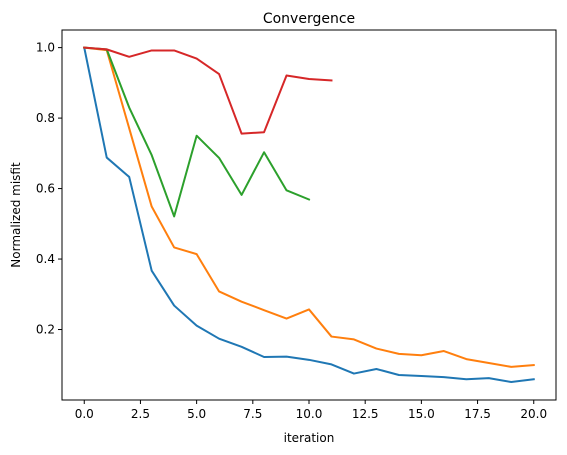 Image resolution: width=567 pixels, height=455 pixels. What do you see at coordinates (365, 414) in the screenshot?
I see `x-tick-label: 12.5` at bounding box center [365, 414].